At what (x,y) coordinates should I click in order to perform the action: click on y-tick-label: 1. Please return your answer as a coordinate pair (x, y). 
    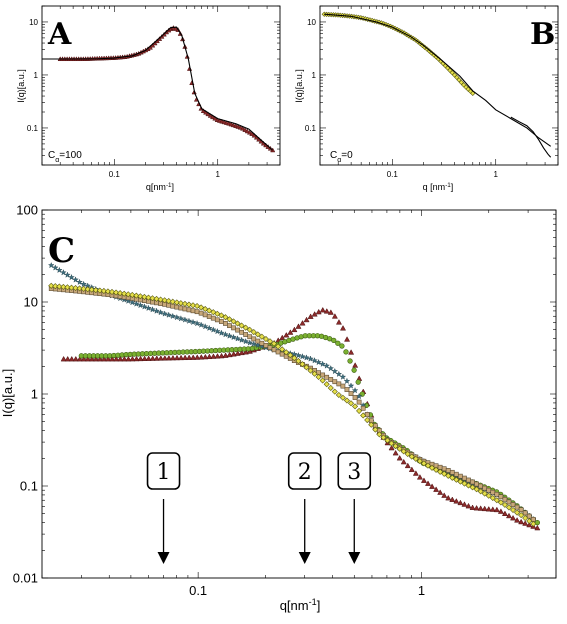
    Looking at the image, I should click on (36, 75).